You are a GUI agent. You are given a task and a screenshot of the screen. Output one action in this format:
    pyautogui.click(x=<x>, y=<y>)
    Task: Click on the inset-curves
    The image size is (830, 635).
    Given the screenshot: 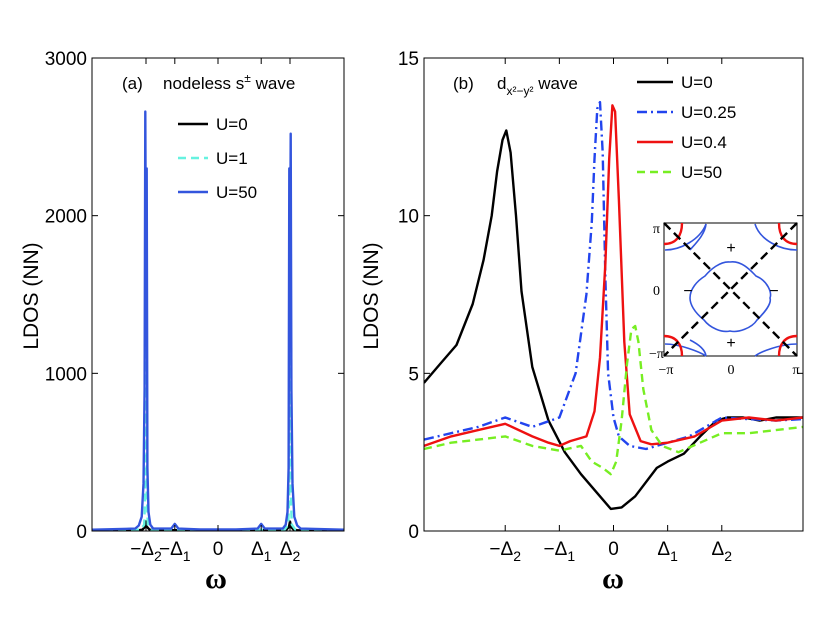 What is the action you would take?
    pyautogui.click(x=730, y=289)
    